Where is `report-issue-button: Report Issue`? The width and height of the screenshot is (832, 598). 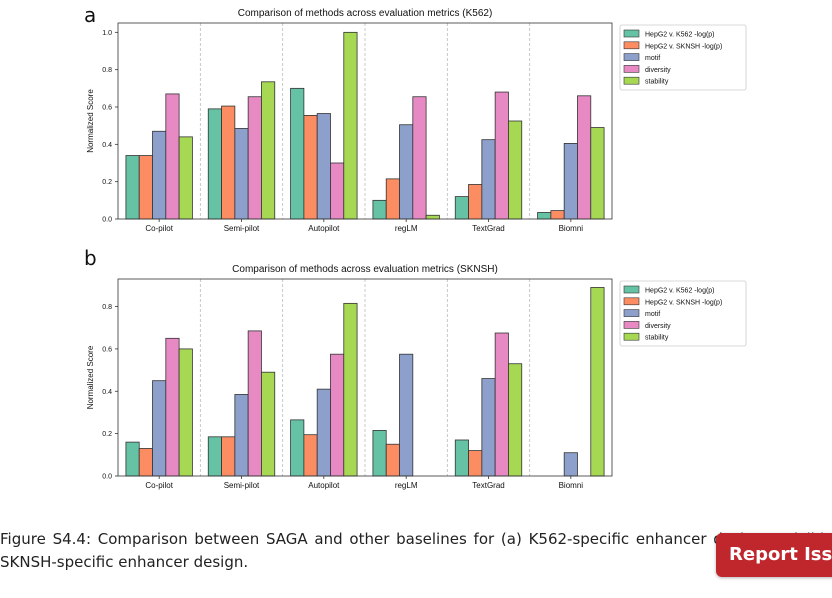
report-issue-button: Report Issue is located at coordinates (774, 555).